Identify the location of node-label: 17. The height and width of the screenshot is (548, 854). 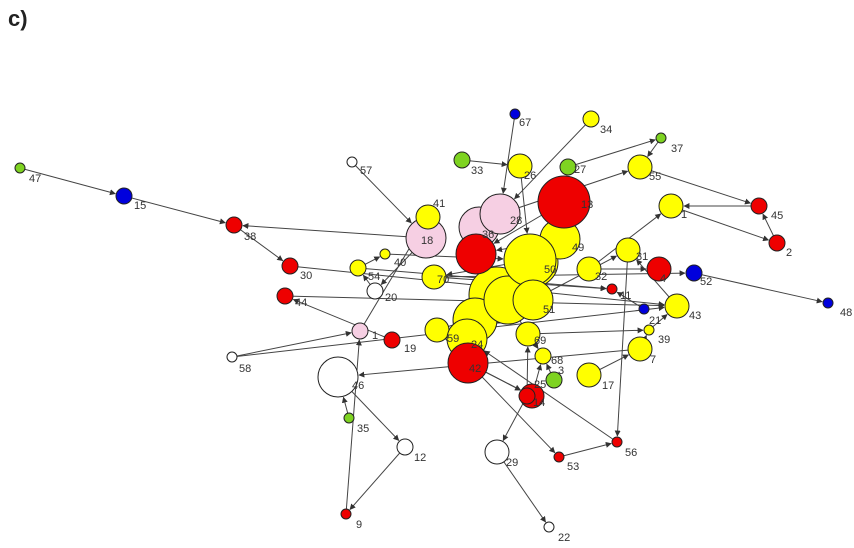
(608, 386).